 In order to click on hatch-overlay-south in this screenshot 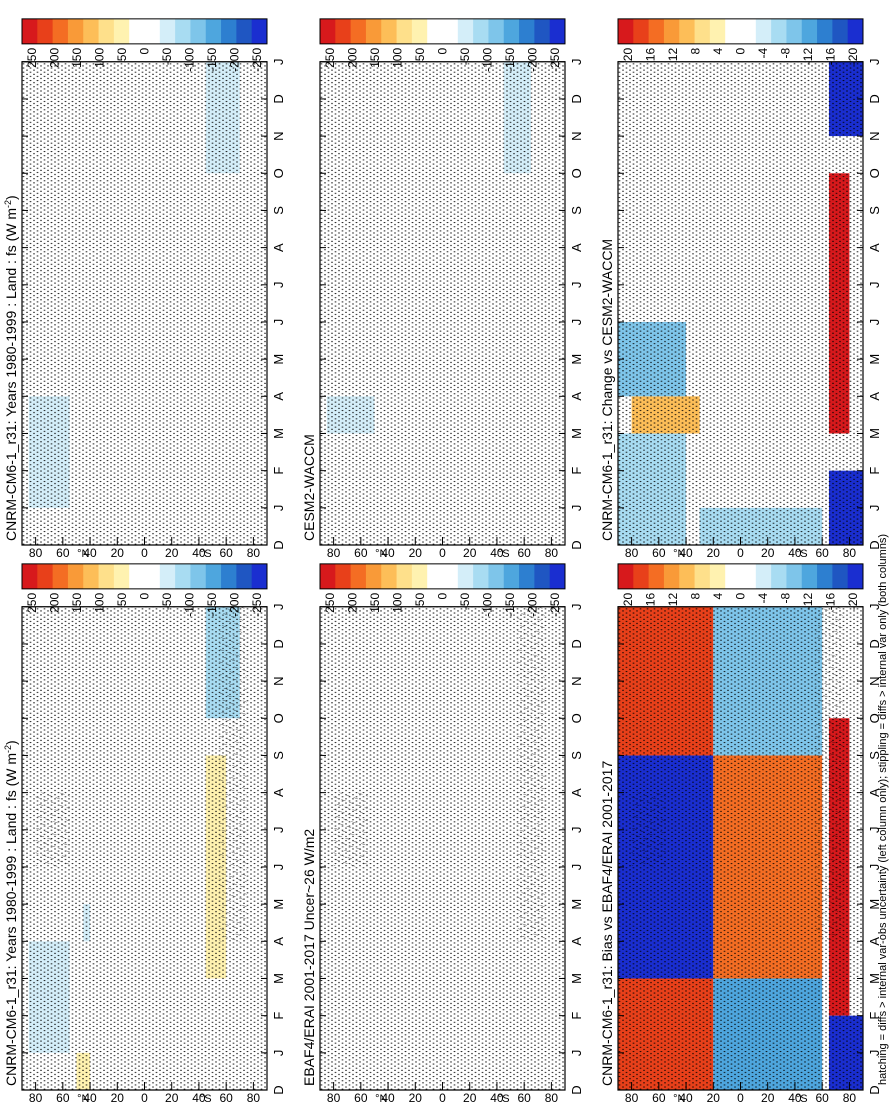, I will do `click(829, 774)`.